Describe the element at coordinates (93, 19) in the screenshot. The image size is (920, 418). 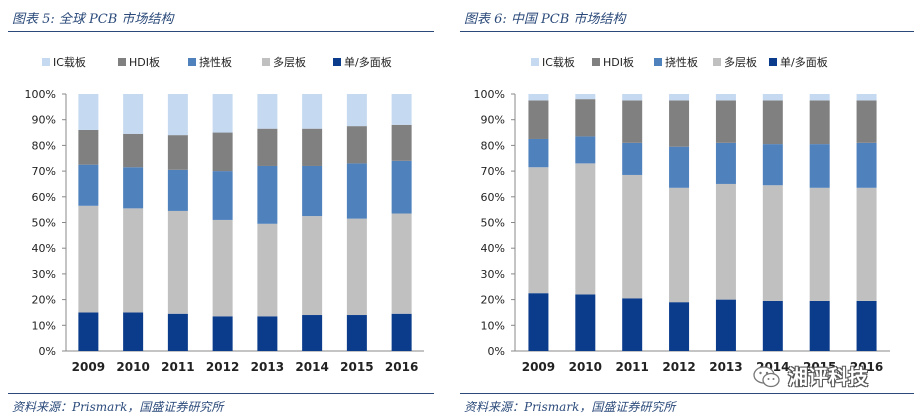
I see `figure-title: 图表 5: 全球 PCB 市场结构` at that location.